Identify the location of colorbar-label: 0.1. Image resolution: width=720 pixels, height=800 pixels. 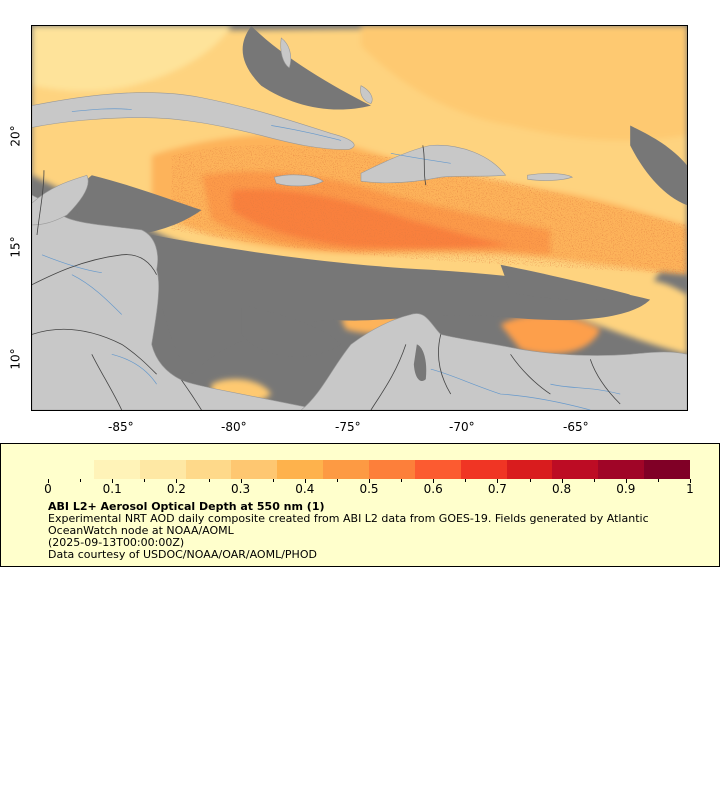
(112, 489).